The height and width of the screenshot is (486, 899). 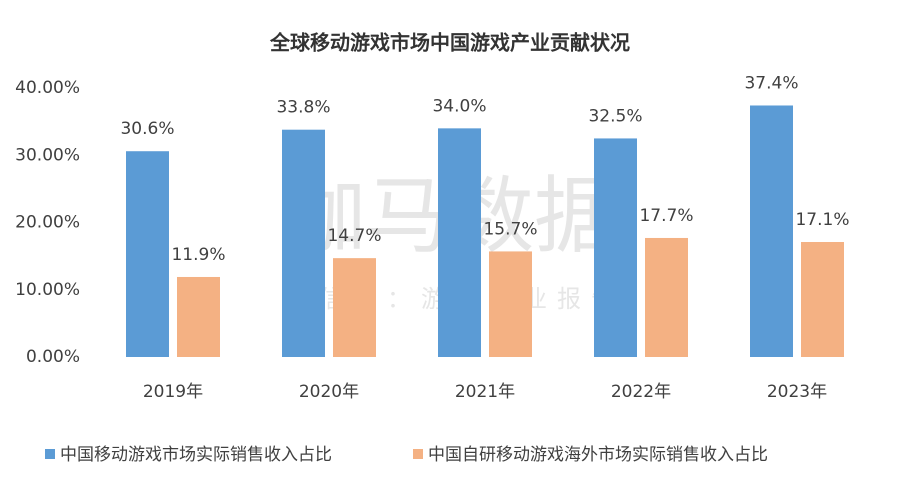 What do you see at coordinates (303, 108) in the screenshot?
I see `data-label: 33.8%` at bounding box center [303, 108].